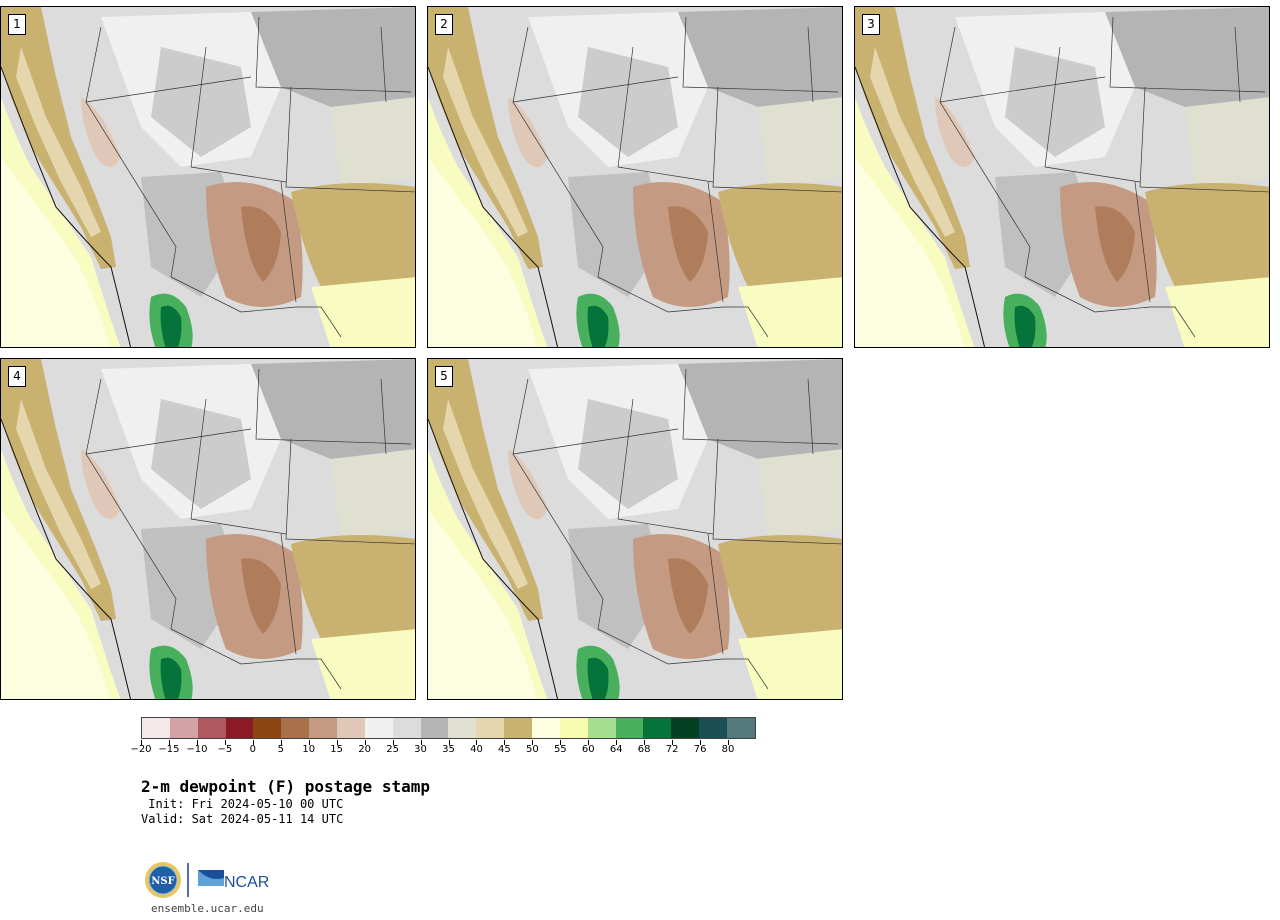 Image resolution: width=1280 pixels, height=920 pixels. What do you see at coordinates (588, 749) in the screenshot?
I see `colorbar-tick-label: 60` at bounding box center [588, 749].